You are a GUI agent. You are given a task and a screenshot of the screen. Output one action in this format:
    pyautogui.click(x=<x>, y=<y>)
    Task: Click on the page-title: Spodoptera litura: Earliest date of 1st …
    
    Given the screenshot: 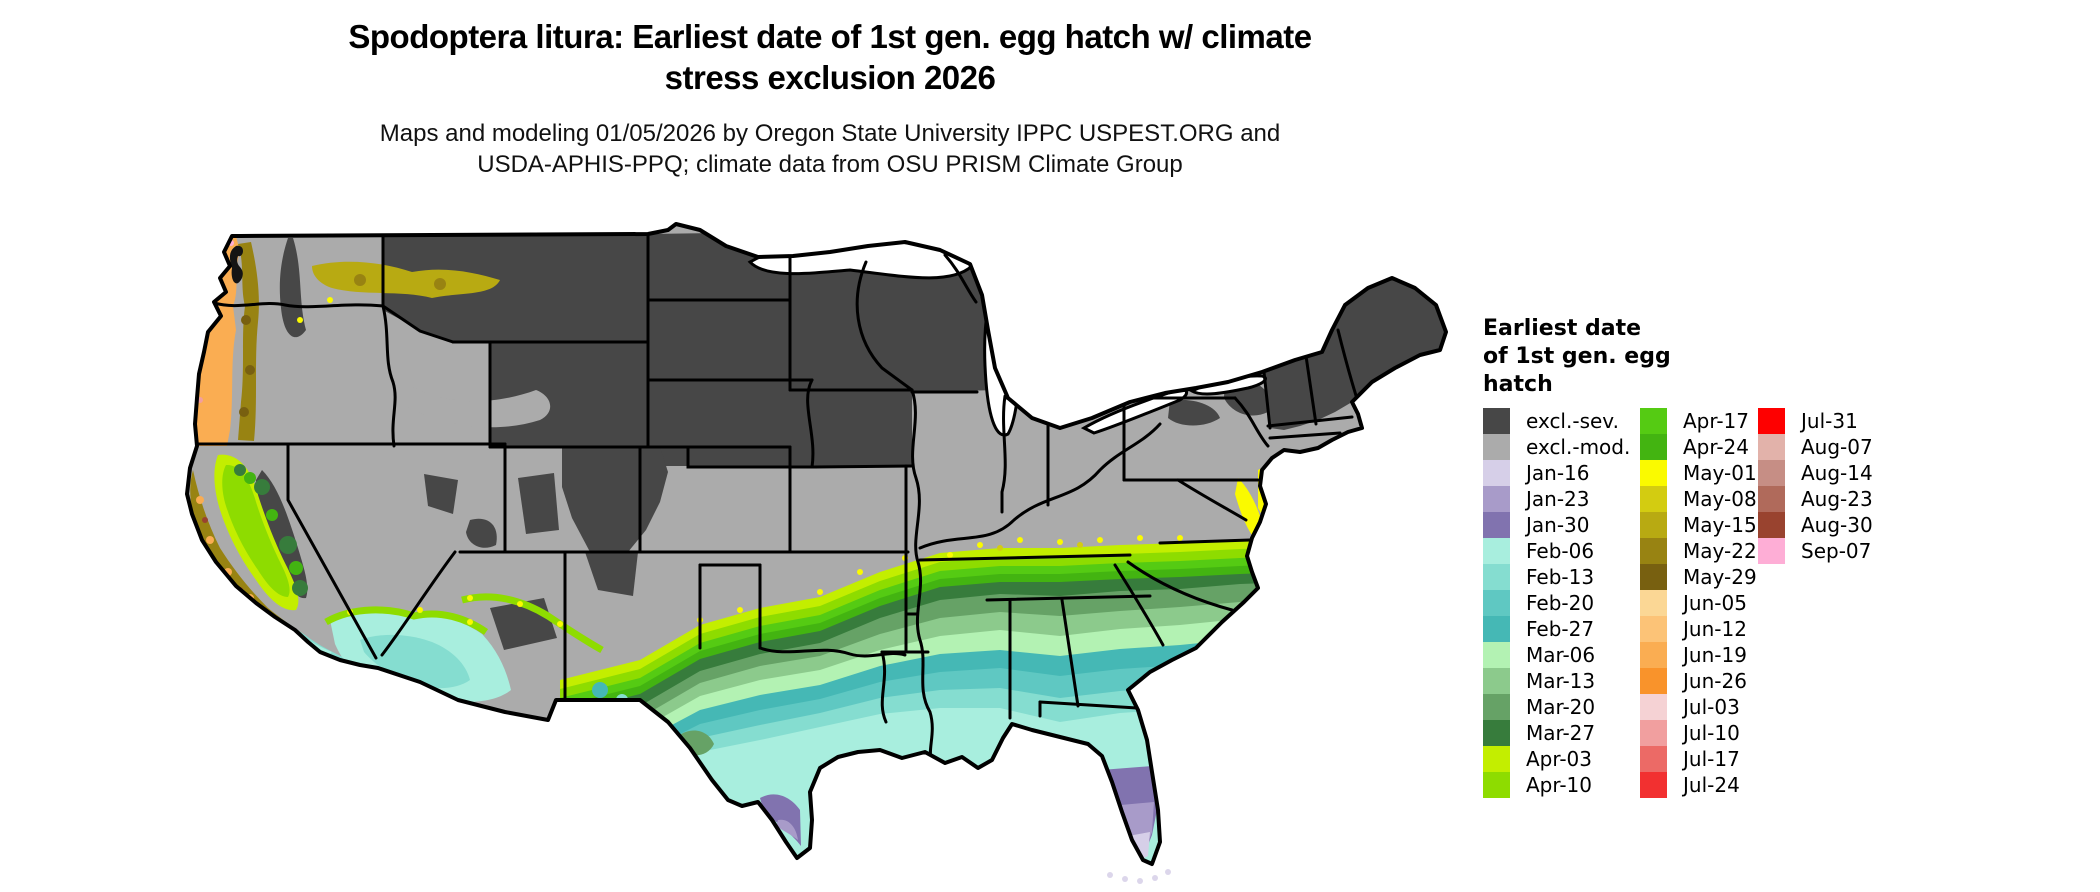 What is the action you would take?
    pyautogui.click(x=830, y=57)
    